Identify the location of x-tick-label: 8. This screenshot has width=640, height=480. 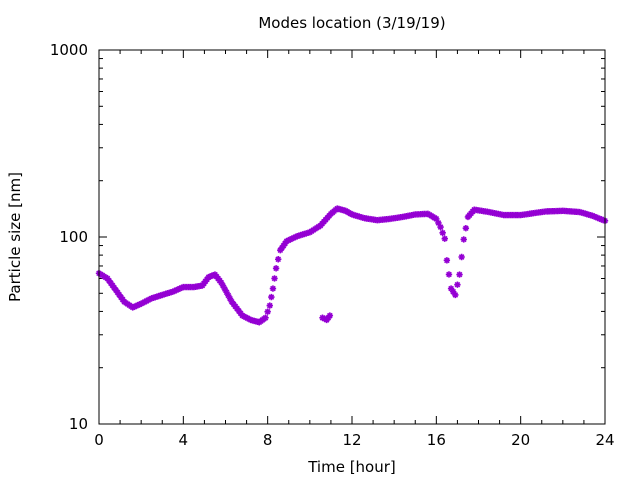
(268, 440).